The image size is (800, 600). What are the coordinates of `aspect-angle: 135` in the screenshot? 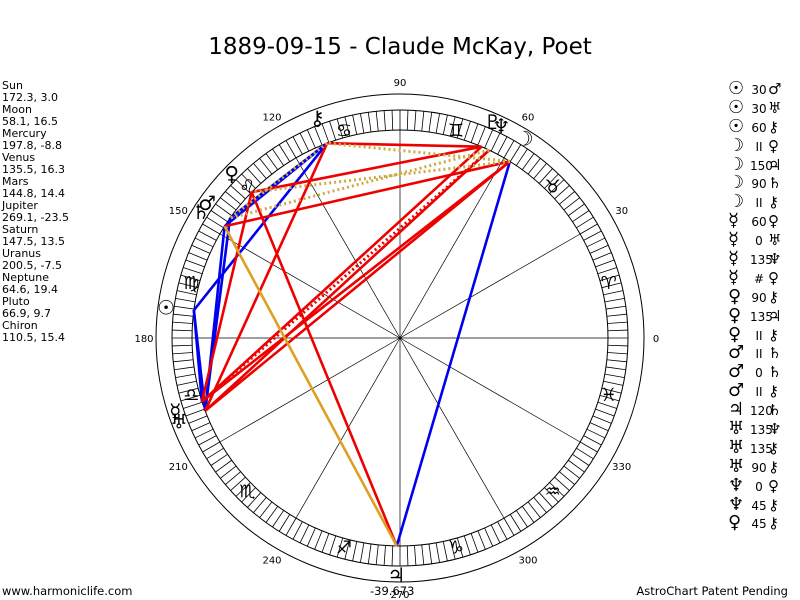 It's located at (761, 260).